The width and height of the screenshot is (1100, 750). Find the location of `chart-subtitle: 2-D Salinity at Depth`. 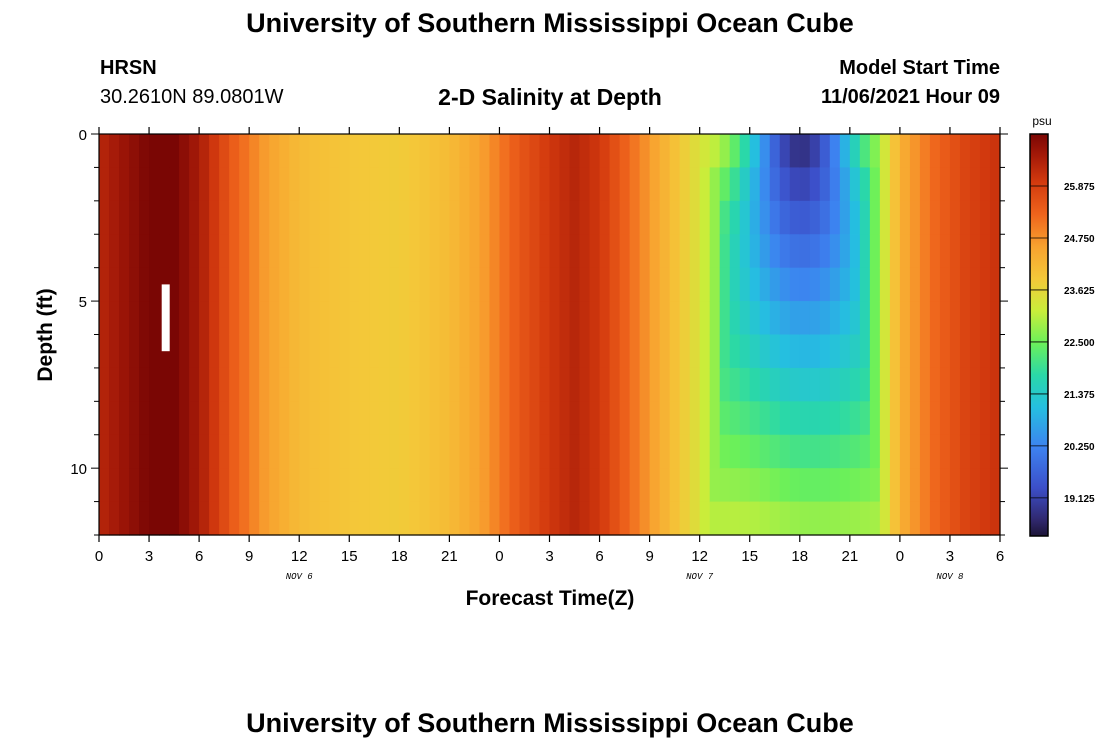

chart-subtitle: 2-D Salinity at Depth is located at coordinates (550, 97).